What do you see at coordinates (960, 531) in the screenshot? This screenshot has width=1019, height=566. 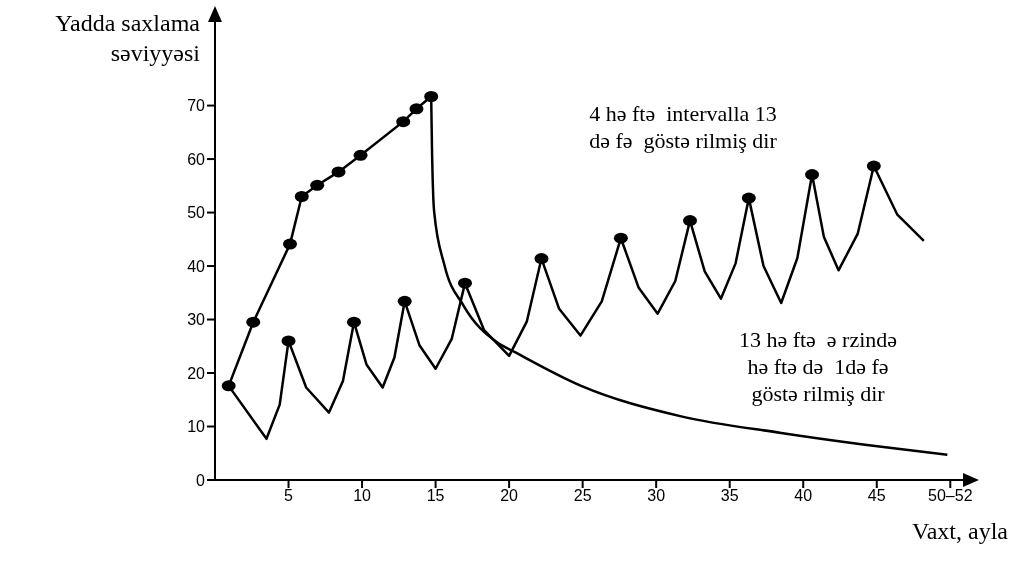 I see `x-axis-title: Vaxt, ayla` at bounding box center [960, 531].